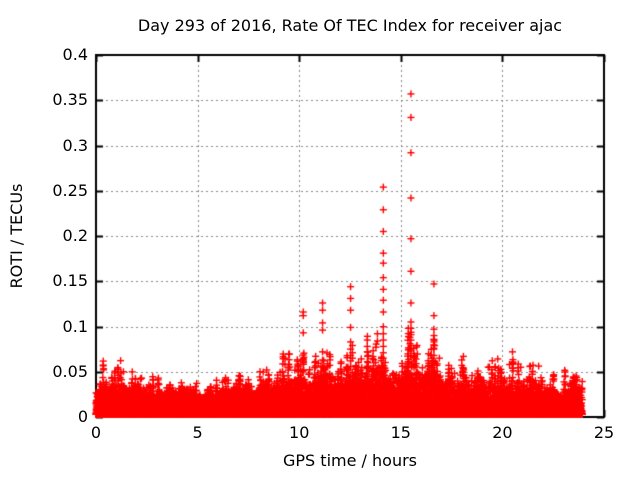 This screenshot has width=640, height=480. What do you see at coordinates (96, 432) in the screenshot?
I see `x-tick-label: 0` at bounding box center [96, 432].